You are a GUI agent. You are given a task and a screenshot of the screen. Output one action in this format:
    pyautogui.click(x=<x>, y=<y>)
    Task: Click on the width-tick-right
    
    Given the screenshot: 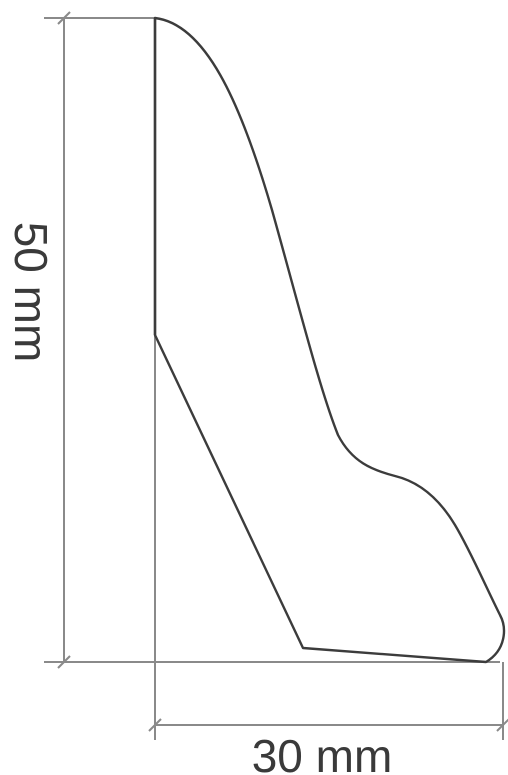 What is the action you would take?
    pyautogui.click(x=502, y=725)
    